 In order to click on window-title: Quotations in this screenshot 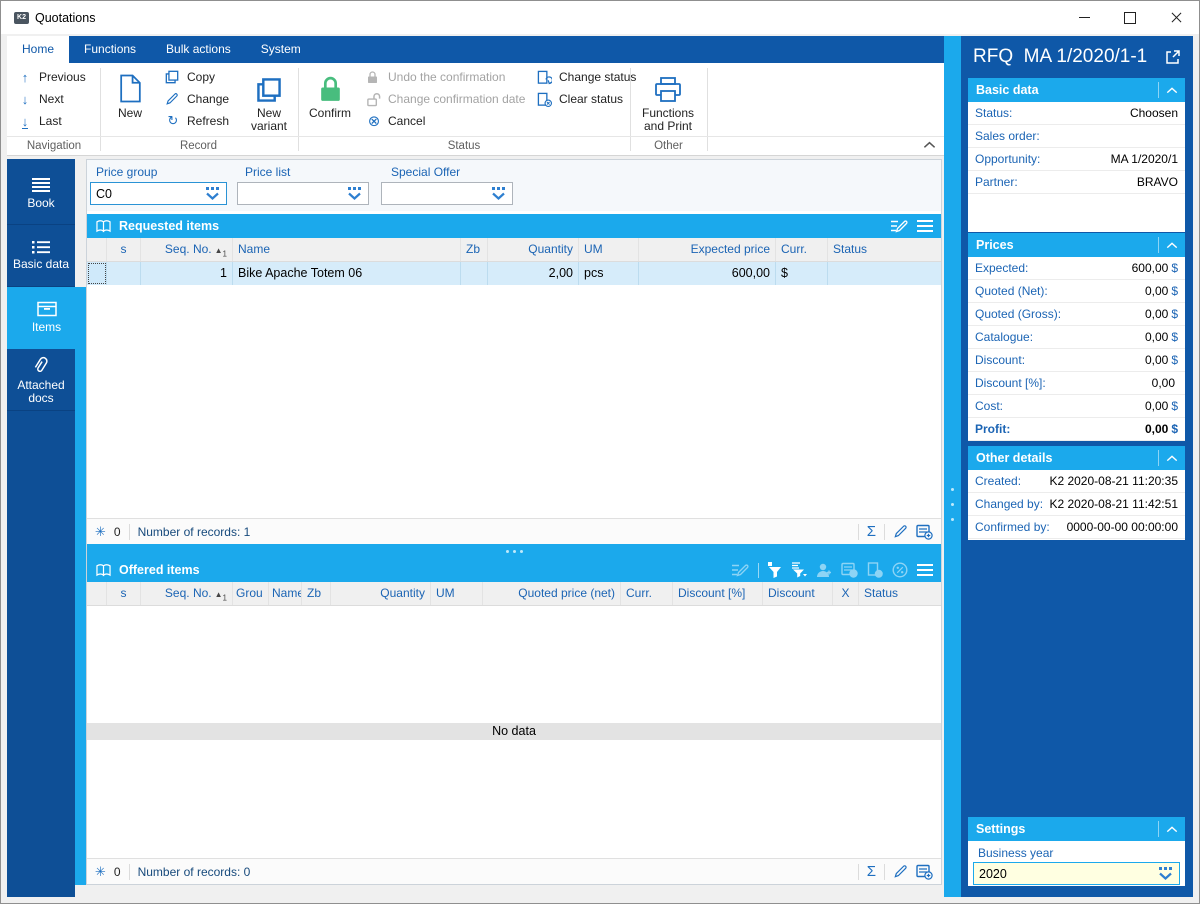, I will do `click(65, 17)`.